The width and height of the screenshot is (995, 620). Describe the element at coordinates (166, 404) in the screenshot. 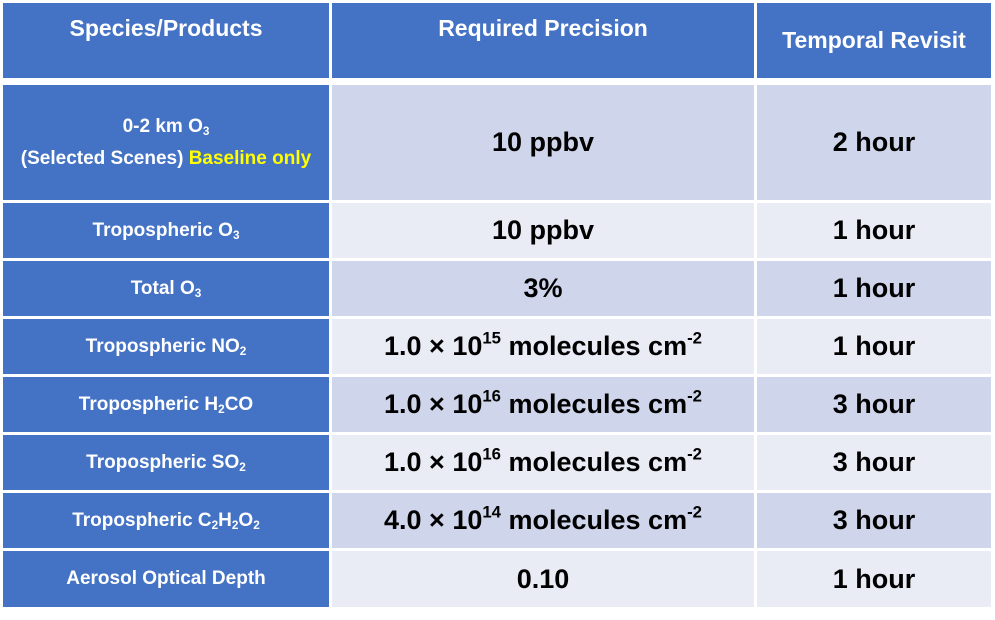

I see `row-5-species: Tropospheric H2CO` at that location.